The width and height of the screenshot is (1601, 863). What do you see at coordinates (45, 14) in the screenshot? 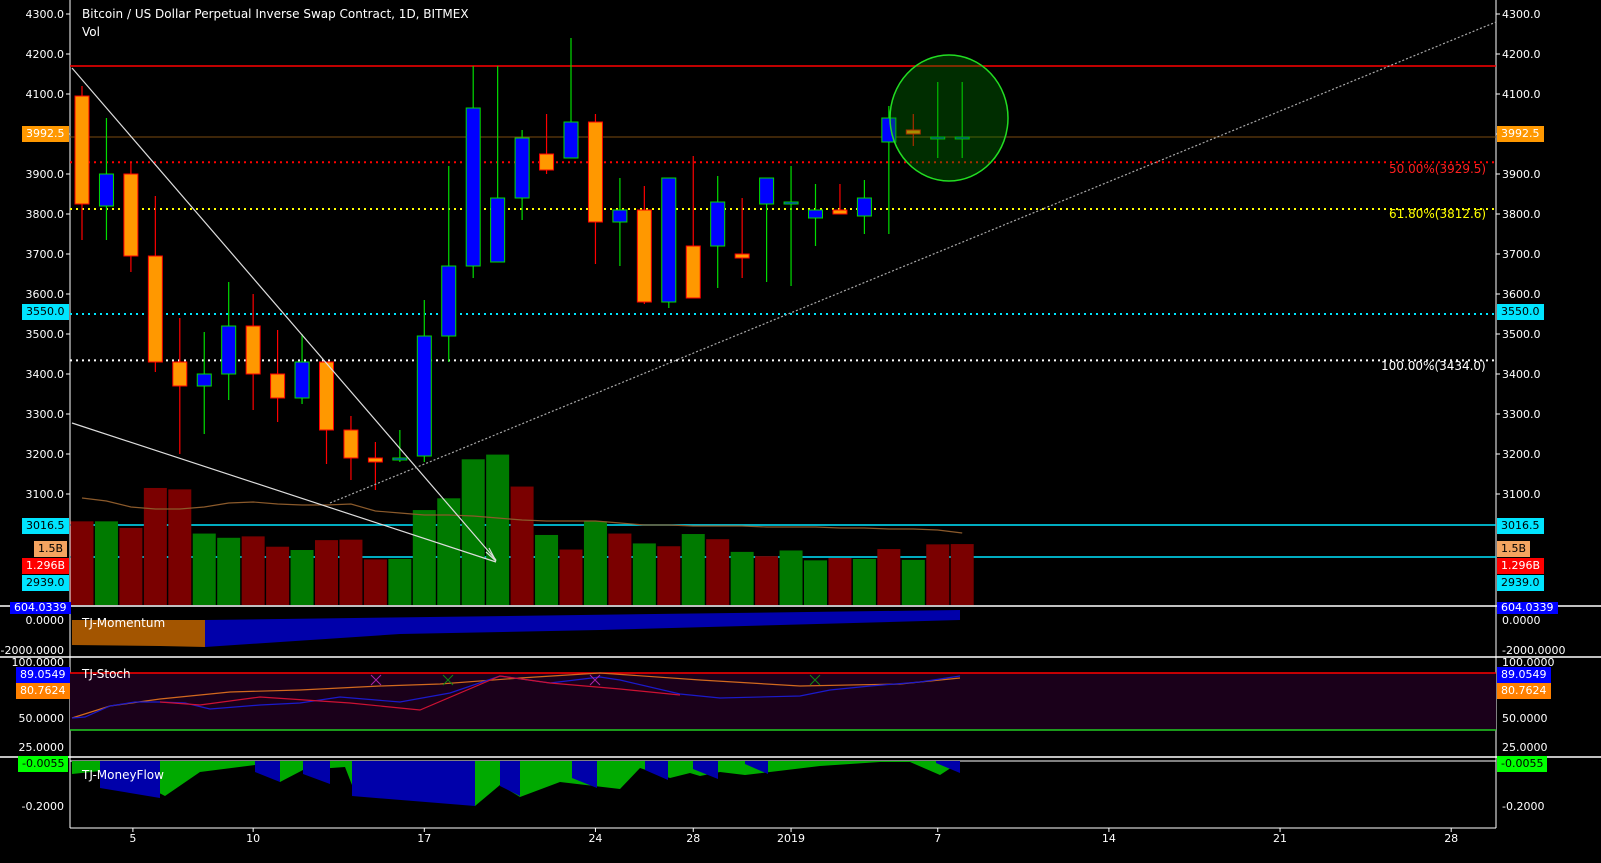
I see `price-tick-left: 4300.0` at bounding box center [45, 14].